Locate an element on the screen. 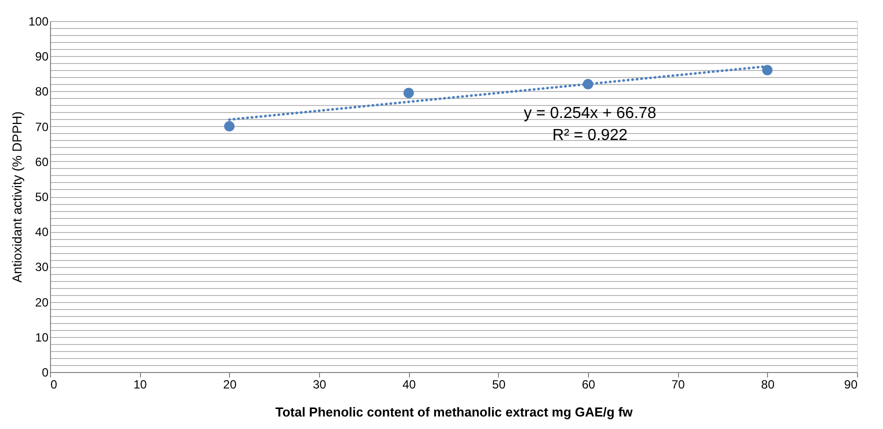 Image resolution: width=883 pixels, height=429 pixels. x-tick-label: 40 is located at coordinates (409, 385).